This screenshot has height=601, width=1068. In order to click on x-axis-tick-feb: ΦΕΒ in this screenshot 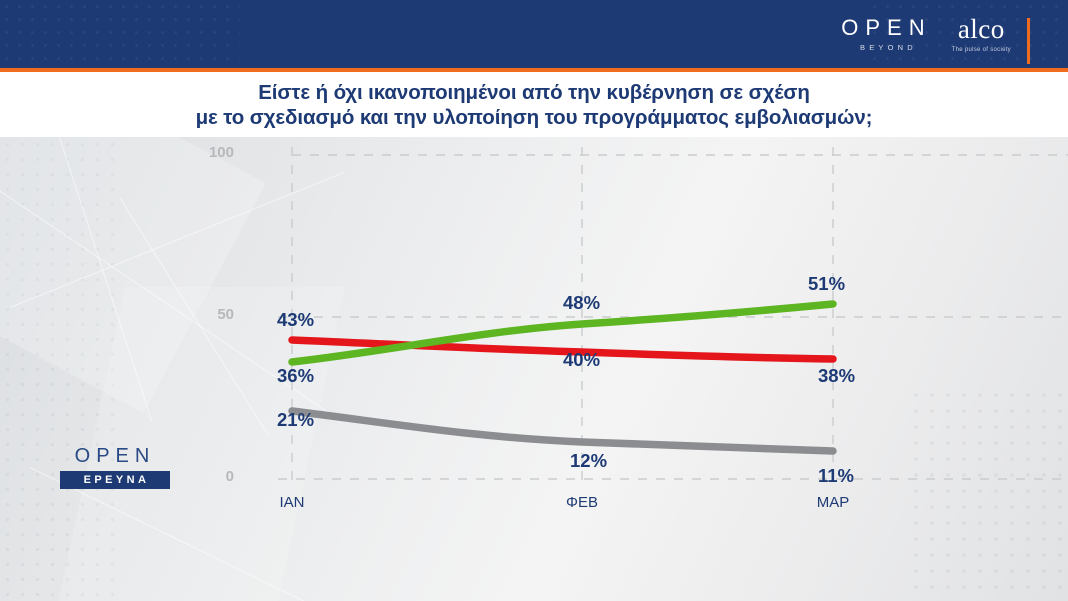, I will do `click(582, 502)`.